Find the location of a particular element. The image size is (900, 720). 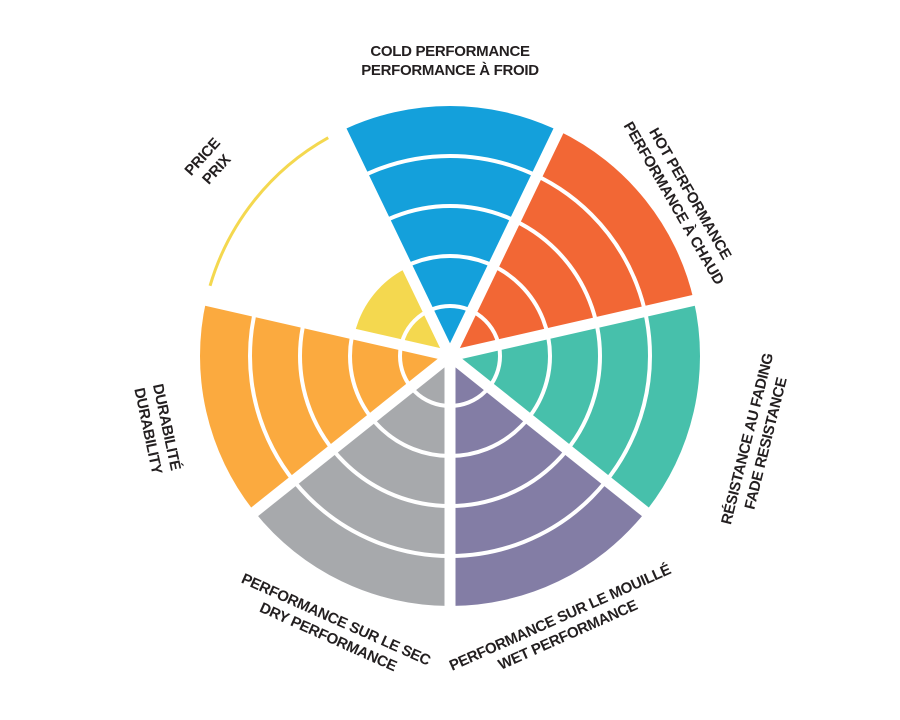

label-line: COLD PERFORMANCE is located at coordinates (450, 51).